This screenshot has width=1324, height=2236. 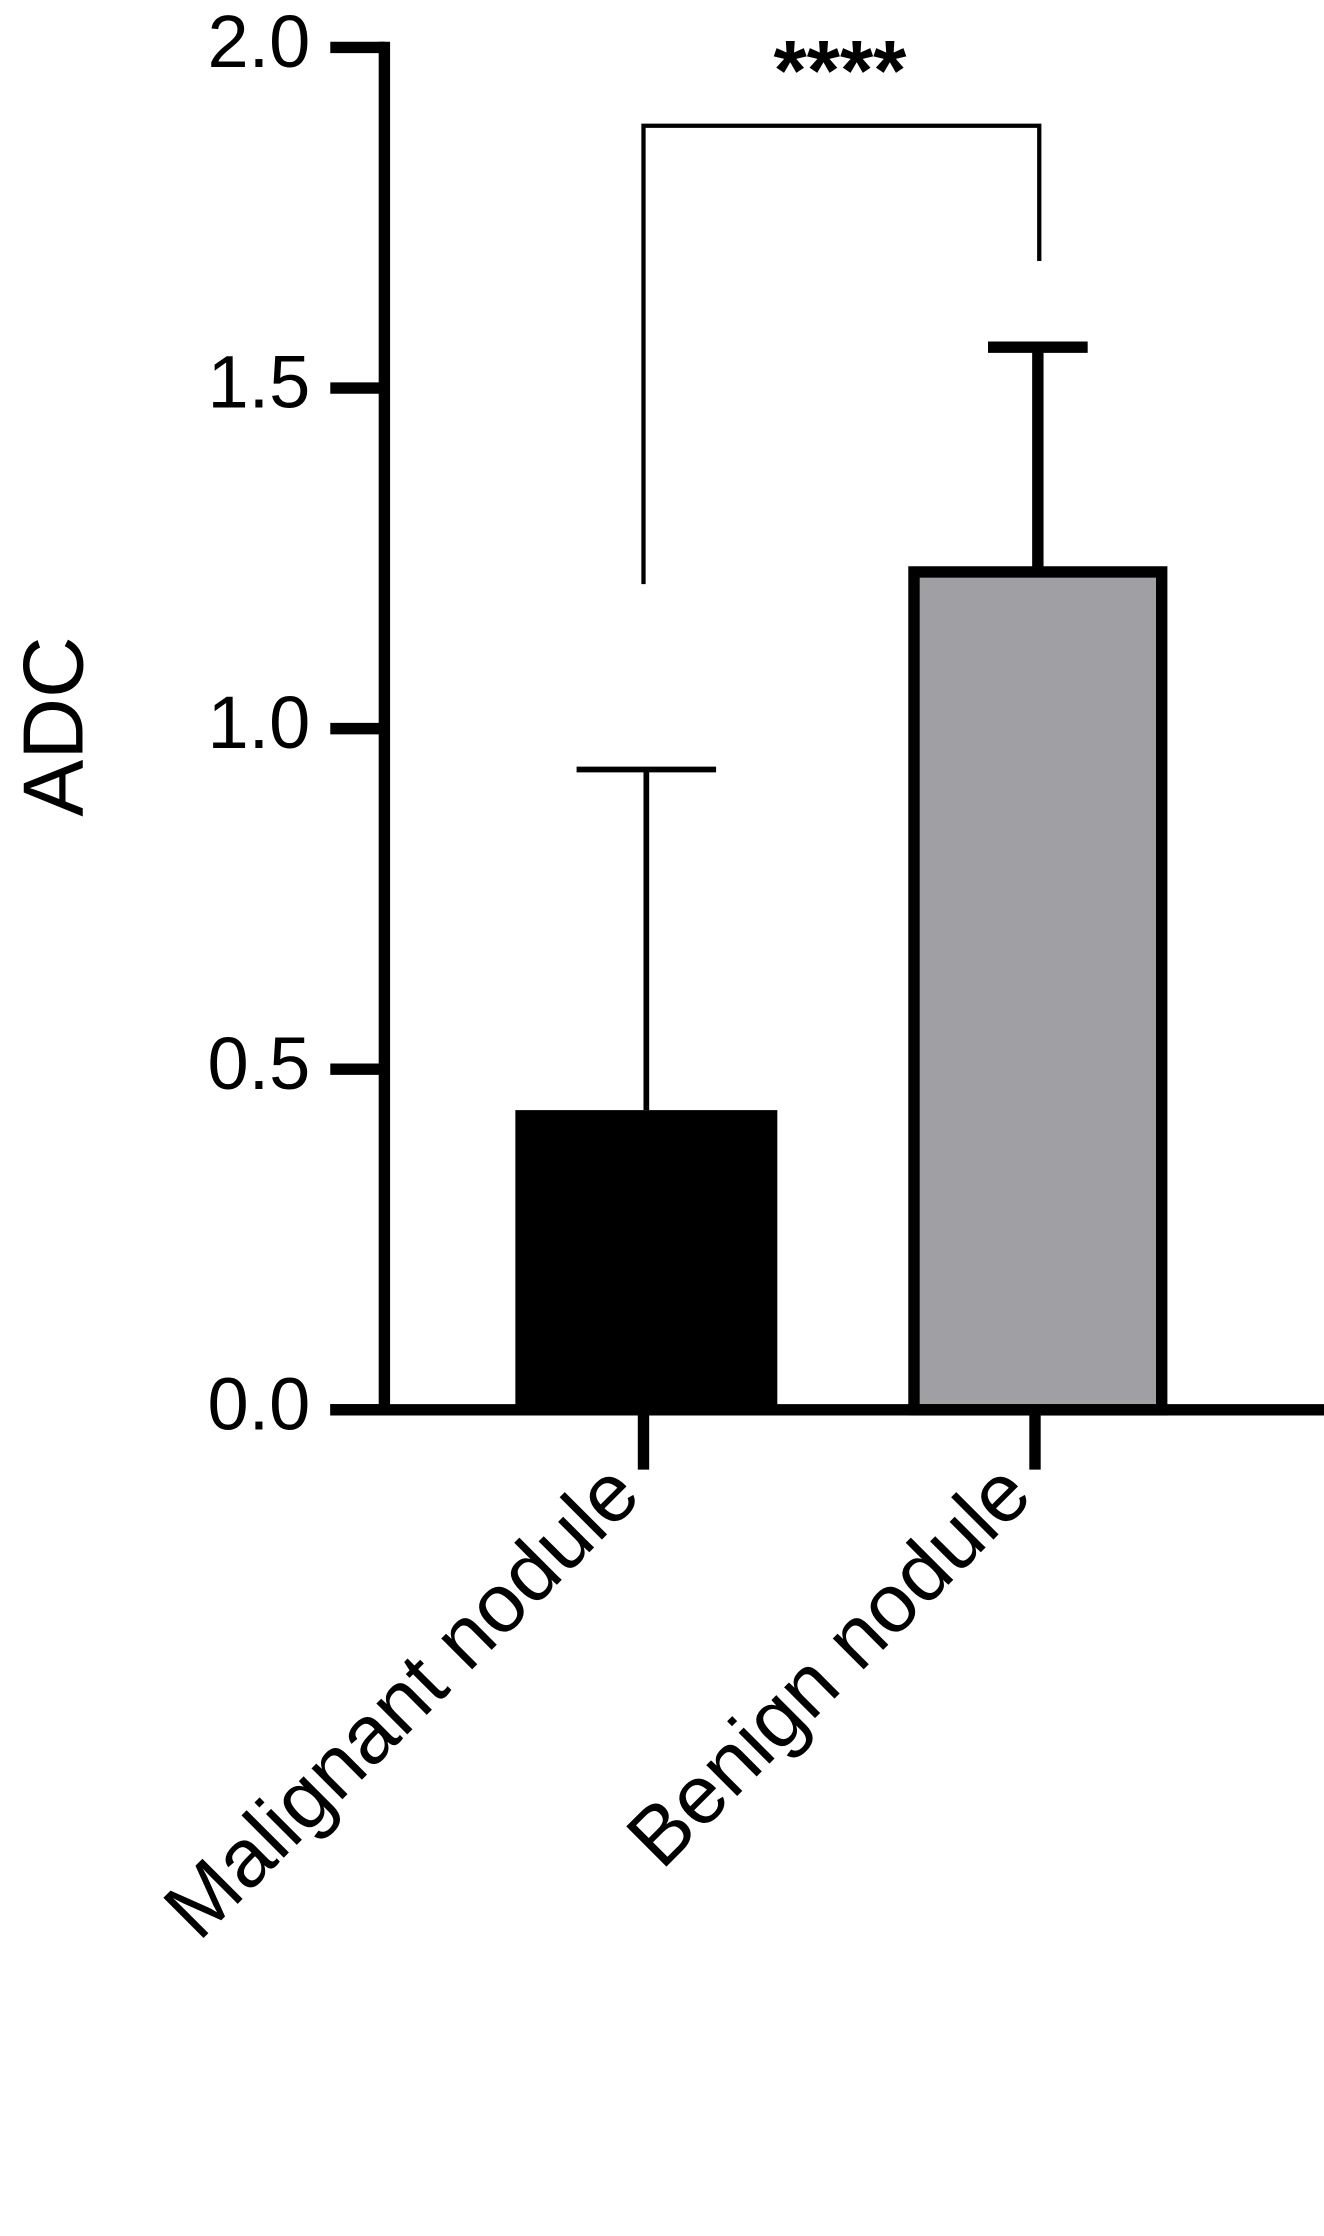 I want to click on significance: ****, so click(x=840, y=71).